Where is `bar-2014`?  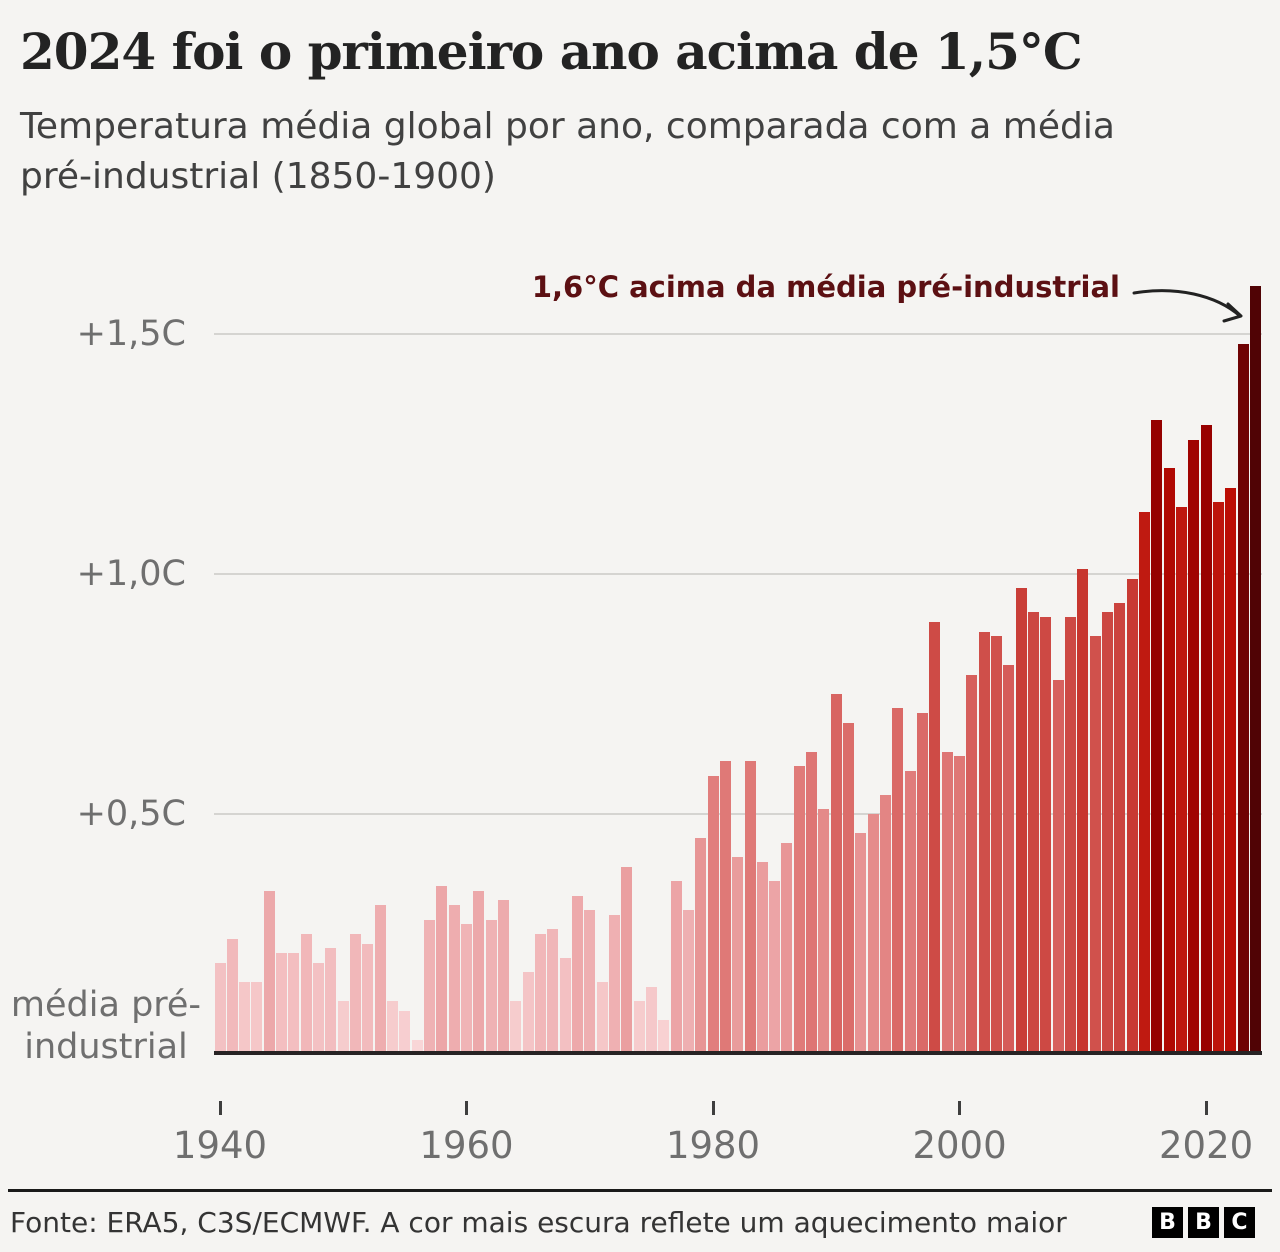 bar-2014 is located at coordinates (1132, 816).